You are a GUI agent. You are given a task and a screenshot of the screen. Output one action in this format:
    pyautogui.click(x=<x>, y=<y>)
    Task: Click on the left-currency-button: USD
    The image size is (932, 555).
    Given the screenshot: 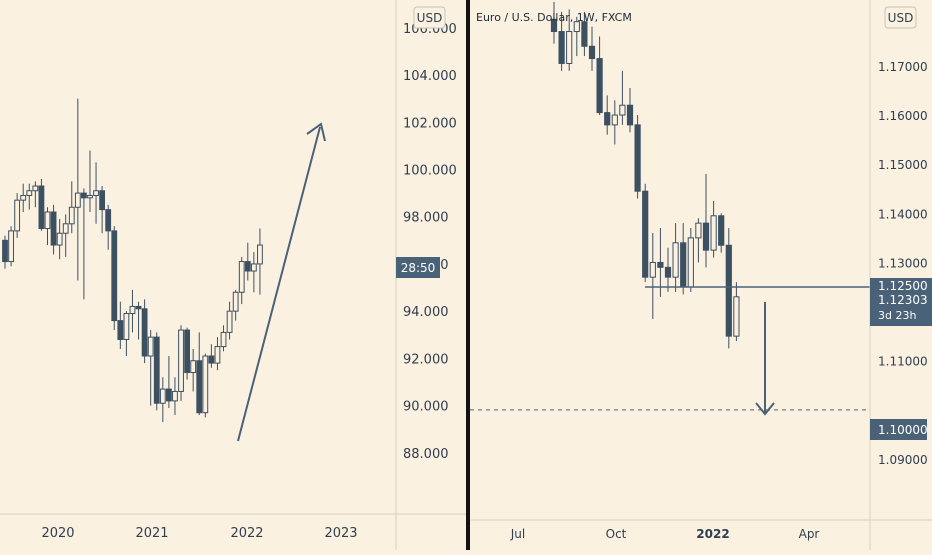 What is the action you would take?
    pyautogui.click(x=429, y=17)
    